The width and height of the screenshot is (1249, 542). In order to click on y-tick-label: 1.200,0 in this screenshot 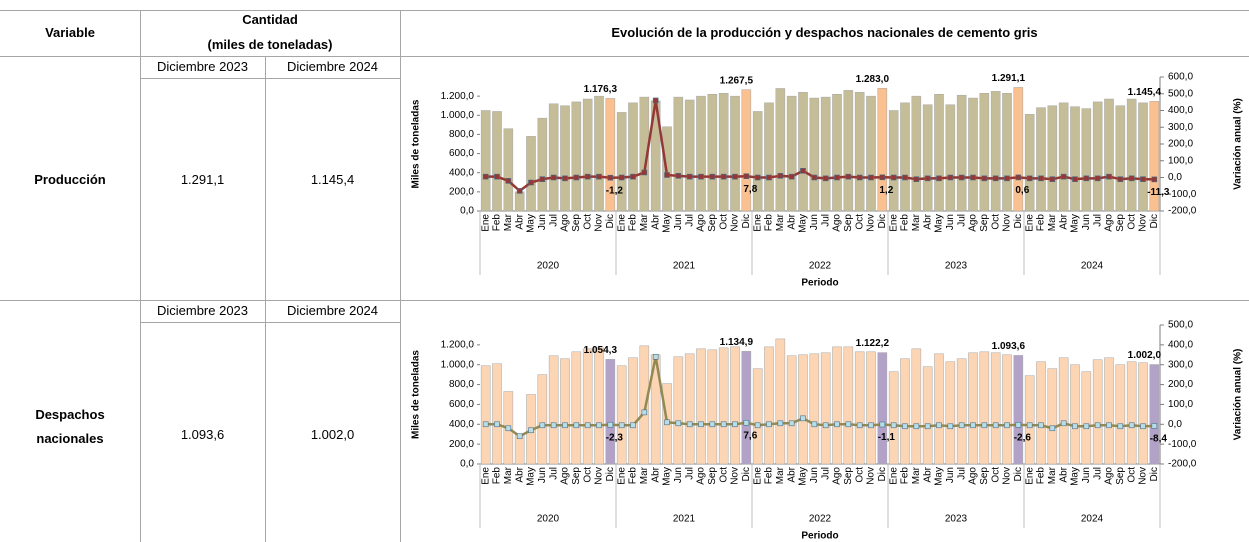, I will do `click(458, 344)`.